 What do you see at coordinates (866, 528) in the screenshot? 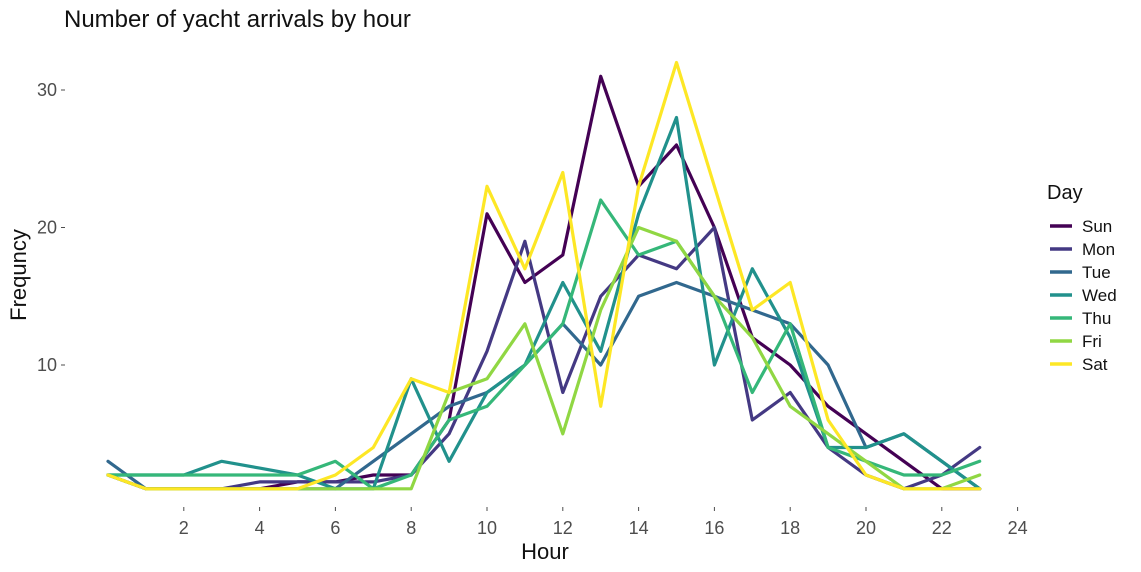
I see `x-tick-label: 20` at bounding box center [866, 528].